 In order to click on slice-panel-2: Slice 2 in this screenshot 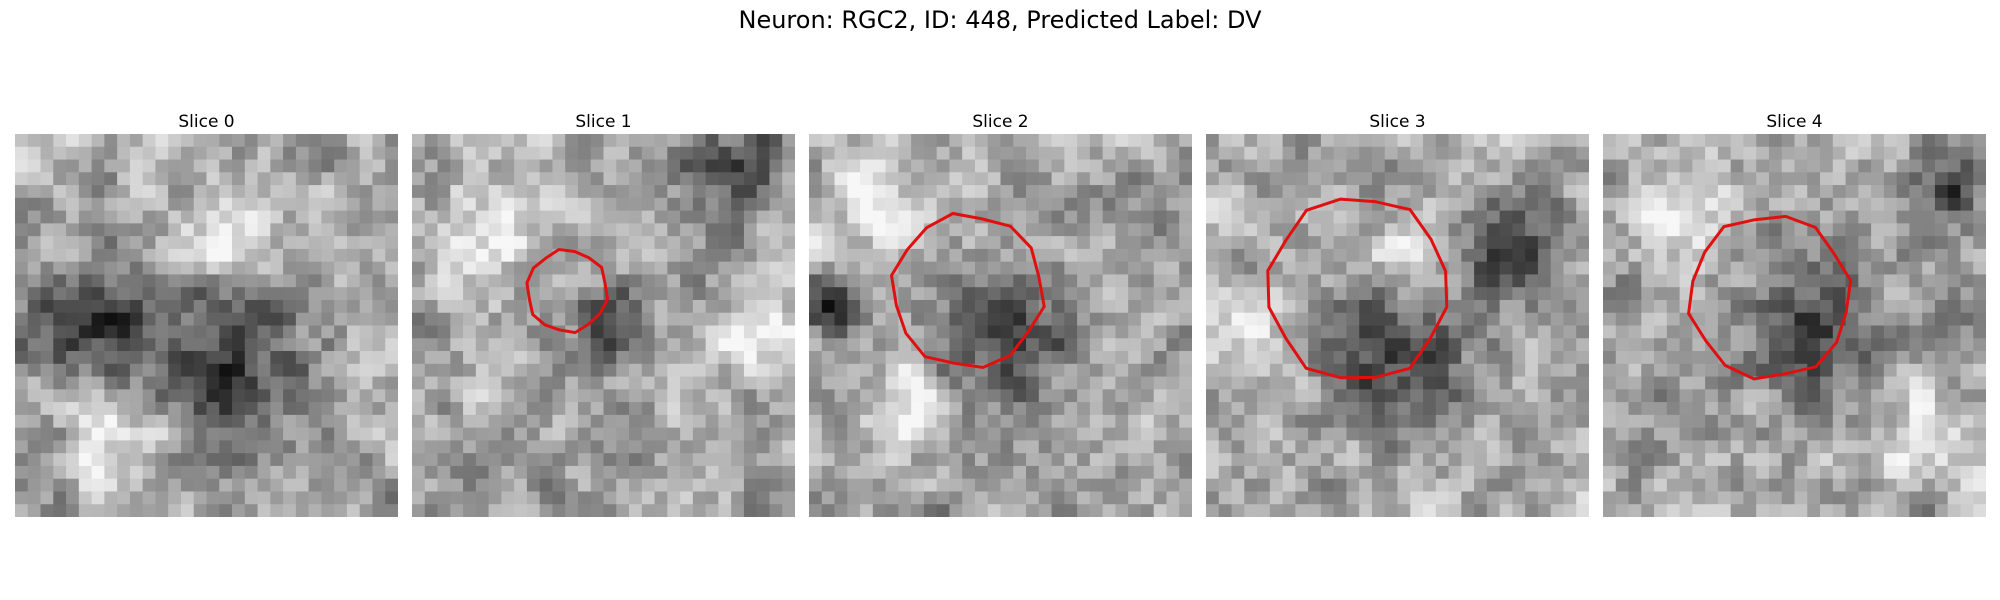, I will do `click(1000, 313)`.